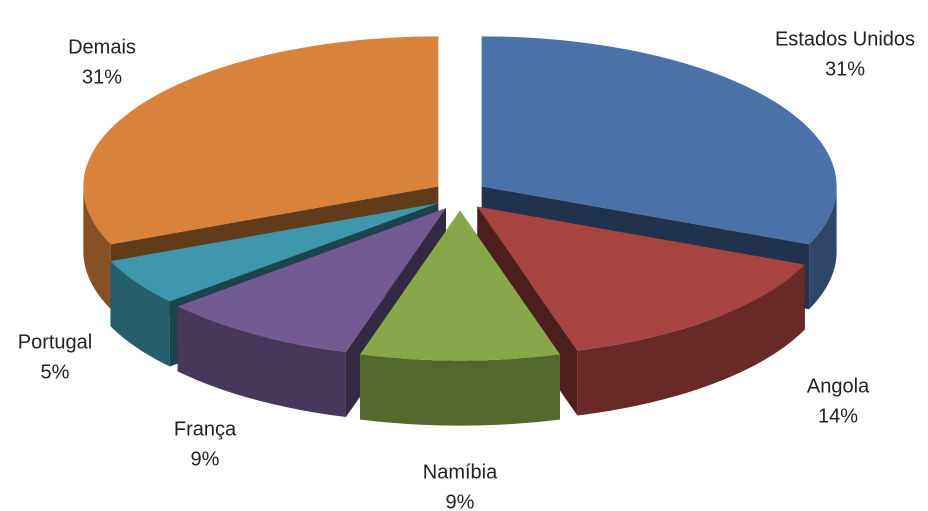  Describe the element at coordinates (460, 472) in the screenshot. I see `slice-label: Namíbia` at that location.